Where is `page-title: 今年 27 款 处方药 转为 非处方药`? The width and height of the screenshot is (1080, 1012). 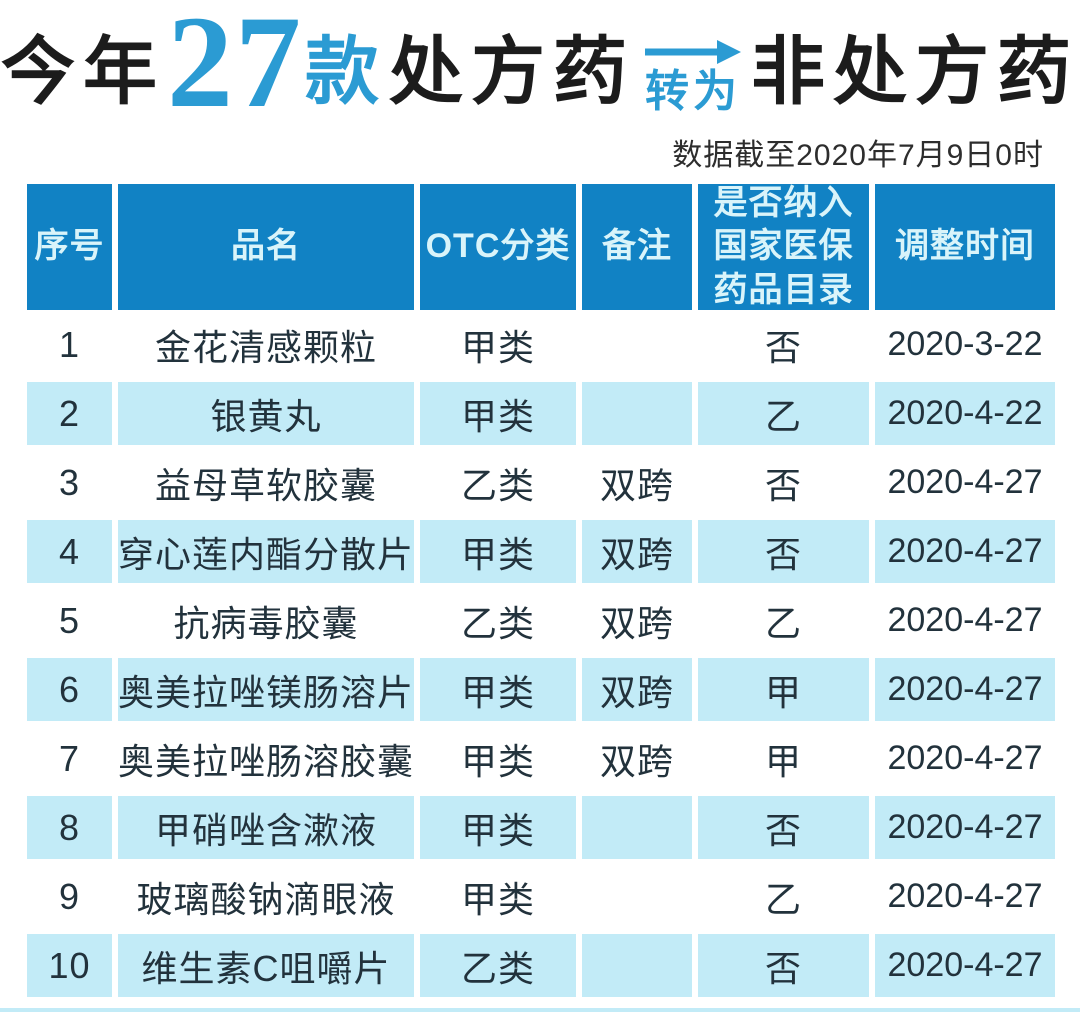 page-title: 今年 27 款 处方药 转为 非处方药 is located at coordinates (540, 67).